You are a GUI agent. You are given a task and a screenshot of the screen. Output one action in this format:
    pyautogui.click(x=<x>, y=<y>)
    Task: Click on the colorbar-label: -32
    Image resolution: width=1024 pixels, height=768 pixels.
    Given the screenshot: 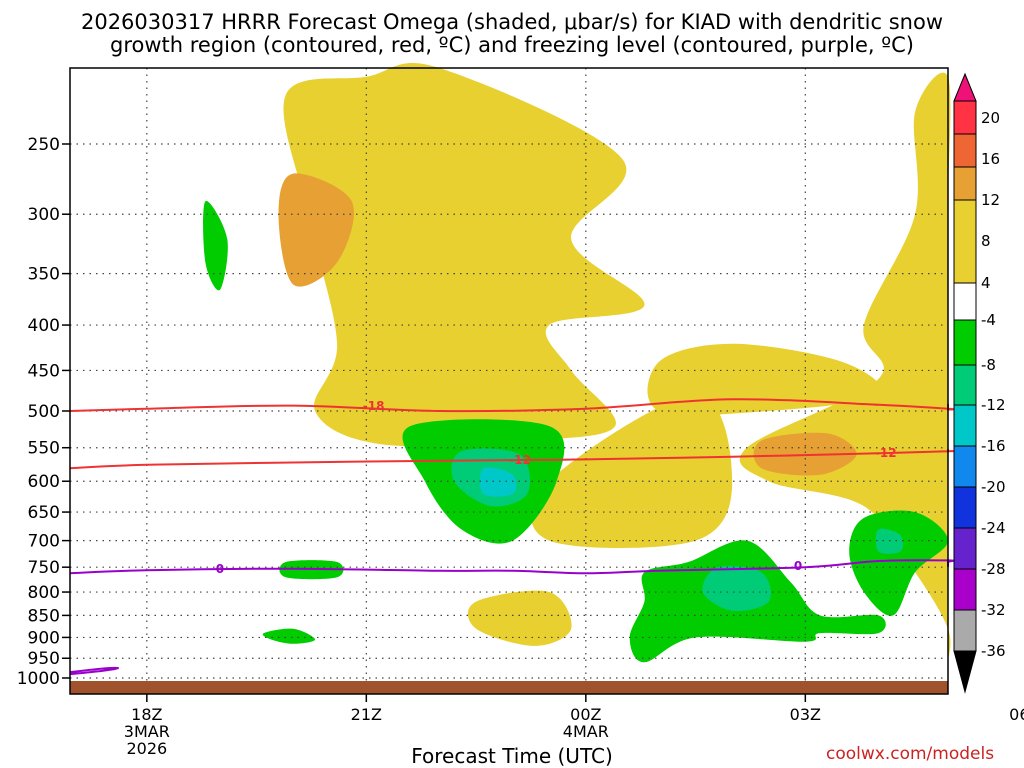 What is the action you would take?
    pyautogui.click(x=993, y=610)
    